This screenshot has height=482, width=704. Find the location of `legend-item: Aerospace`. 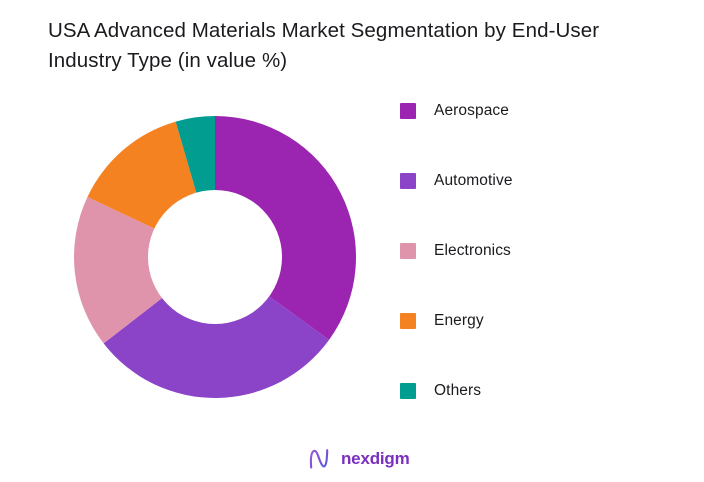

legend-item: Aerospace is located at coordinates (505, 111).